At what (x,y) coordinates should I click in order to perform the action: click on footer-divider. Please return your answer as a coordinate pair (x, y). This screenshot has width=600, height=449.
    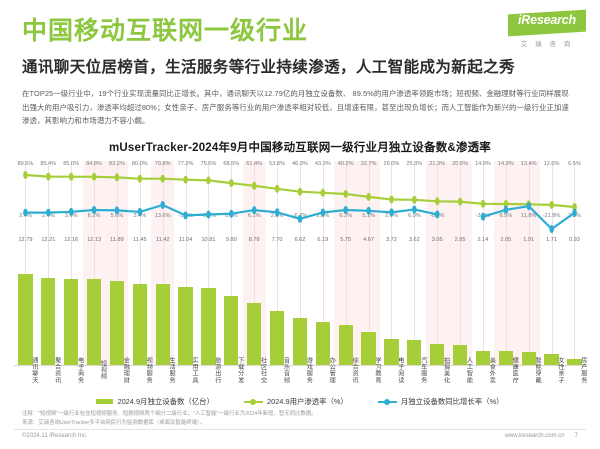
    Looking at the image, I should click on (300, 429).